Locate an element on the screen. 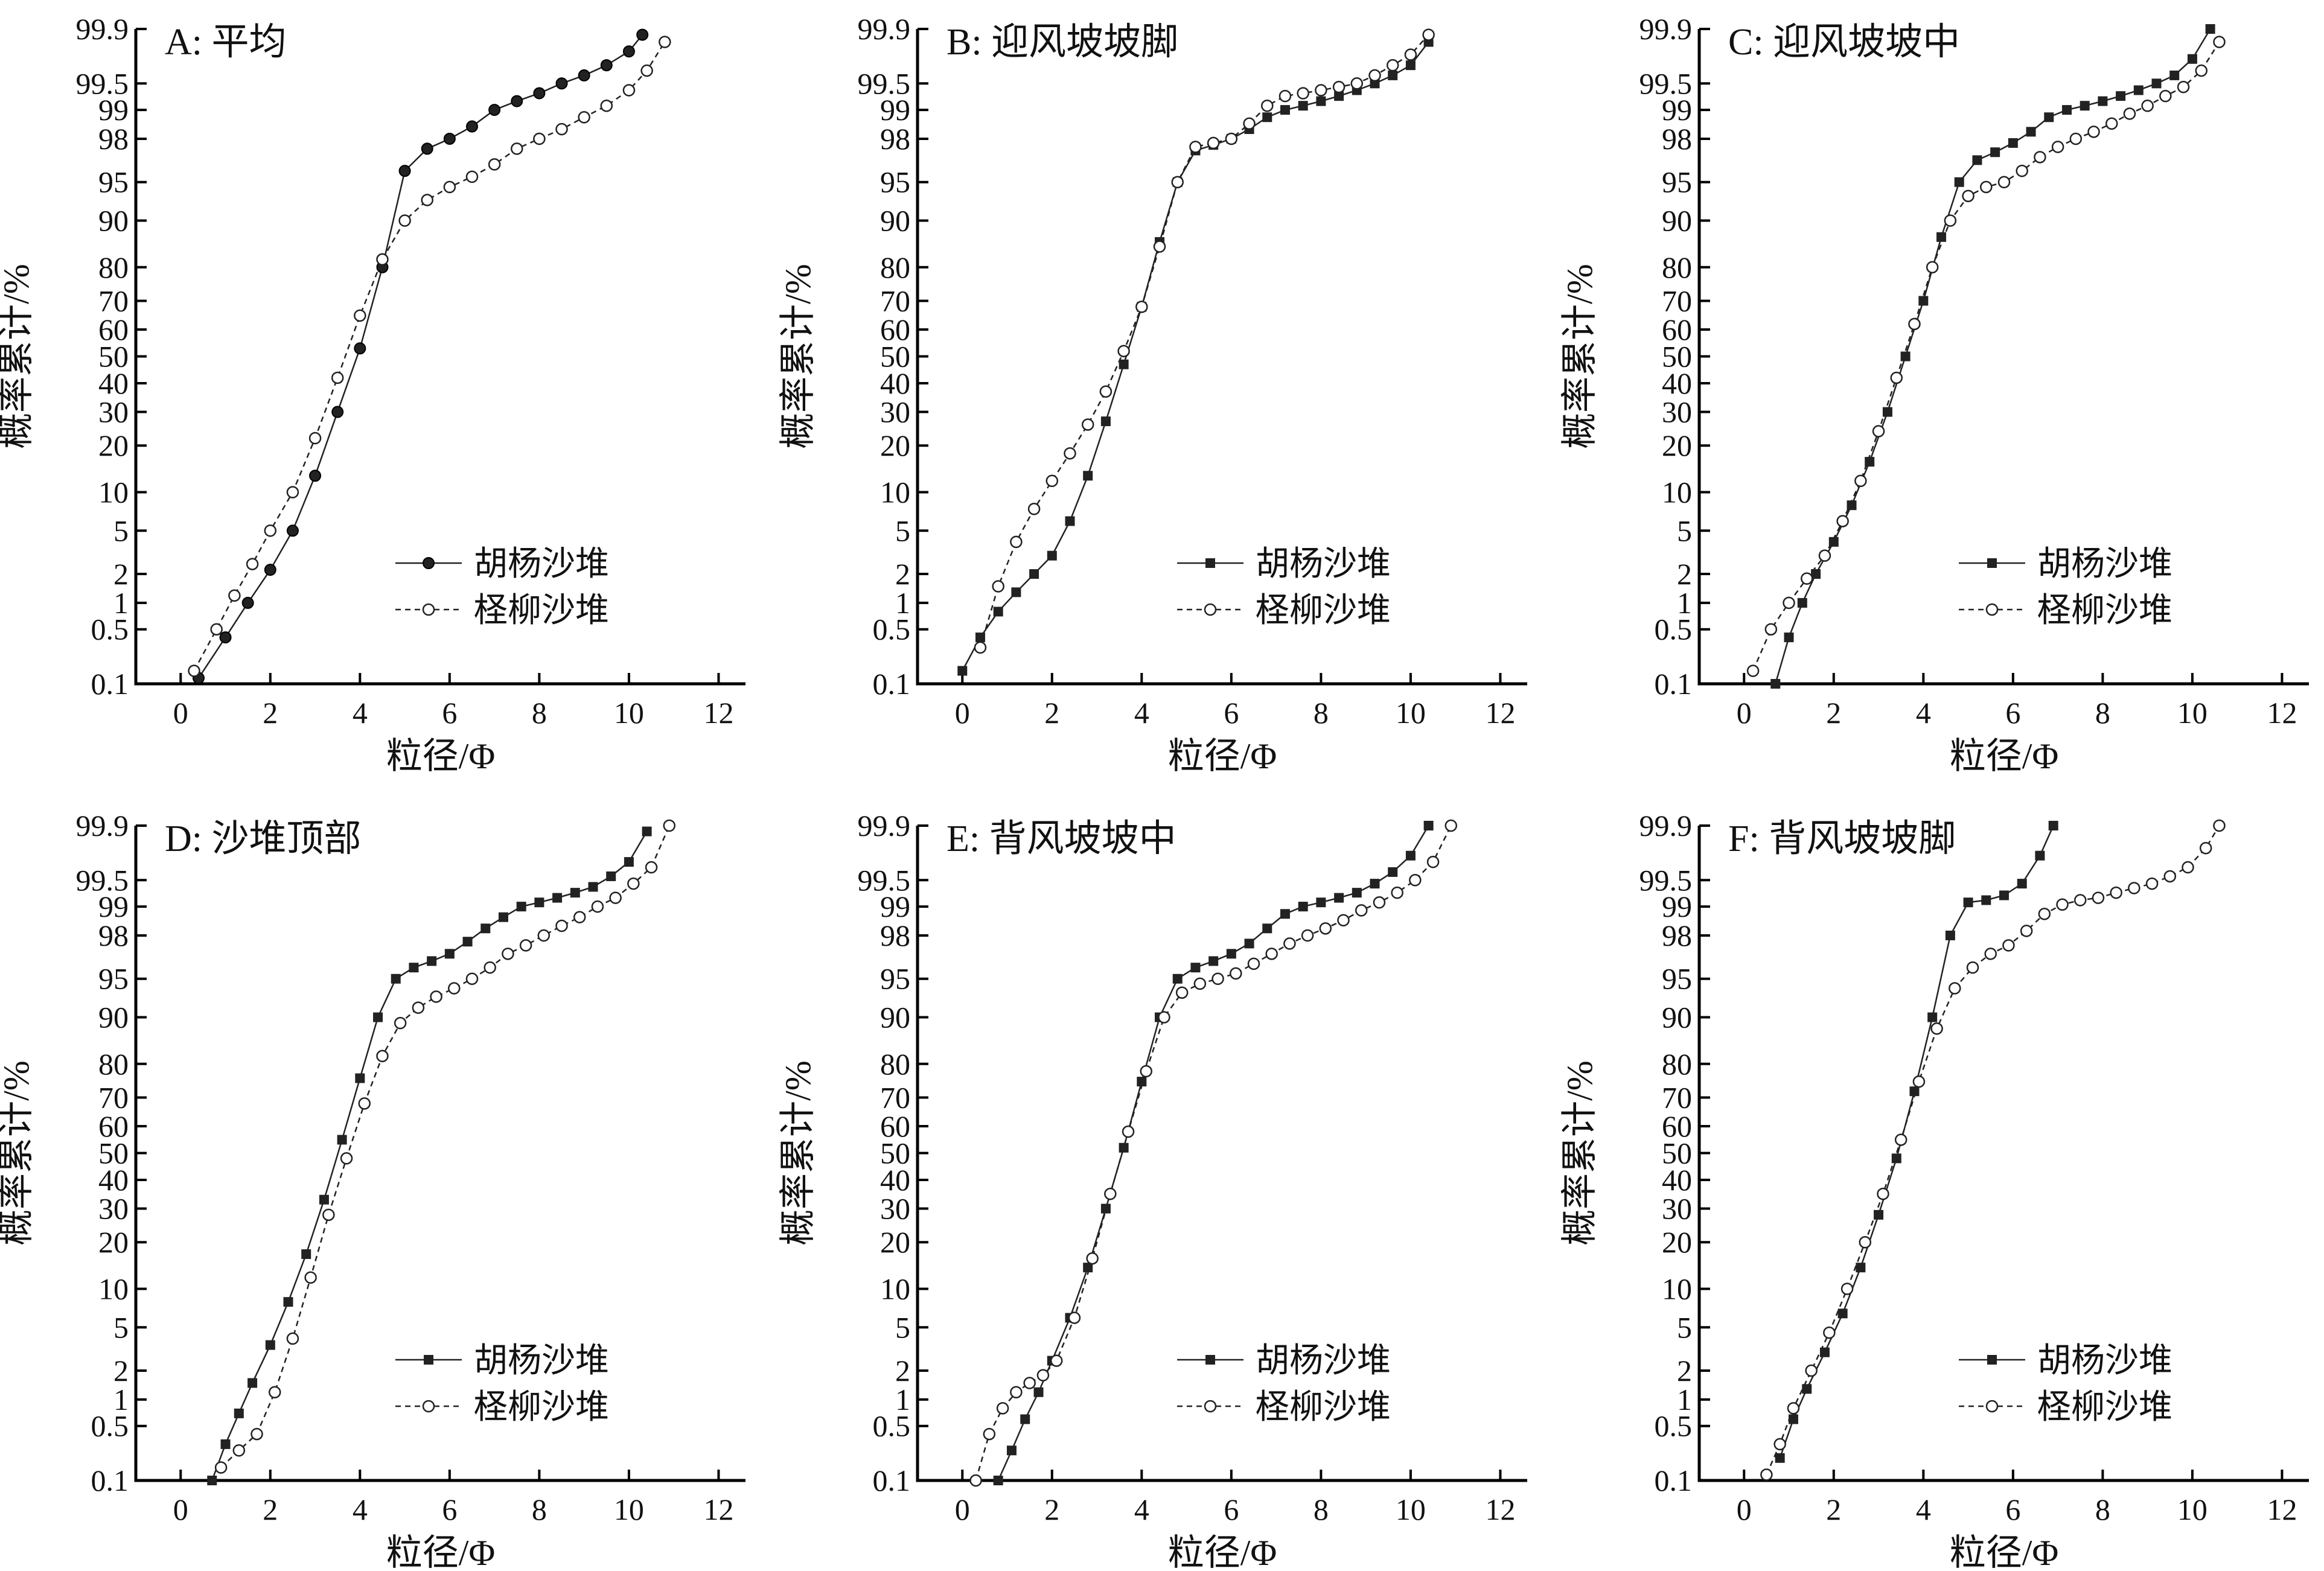 The height and width of the screenshot is (1571, 2324). y-tick-label: 0.1 is located at coordinates (110, 684).